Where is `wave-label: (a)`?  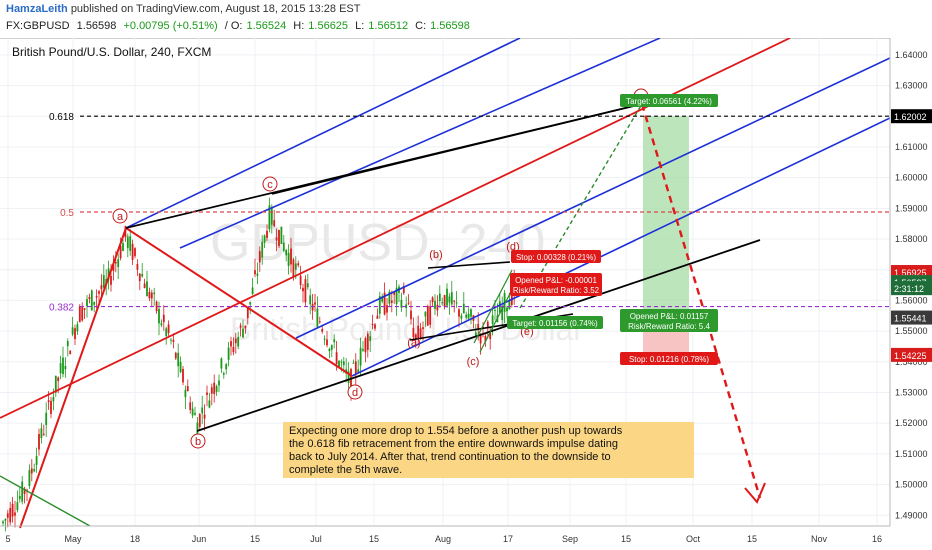
wave-label: (a) is located at coordinates (413, 343).